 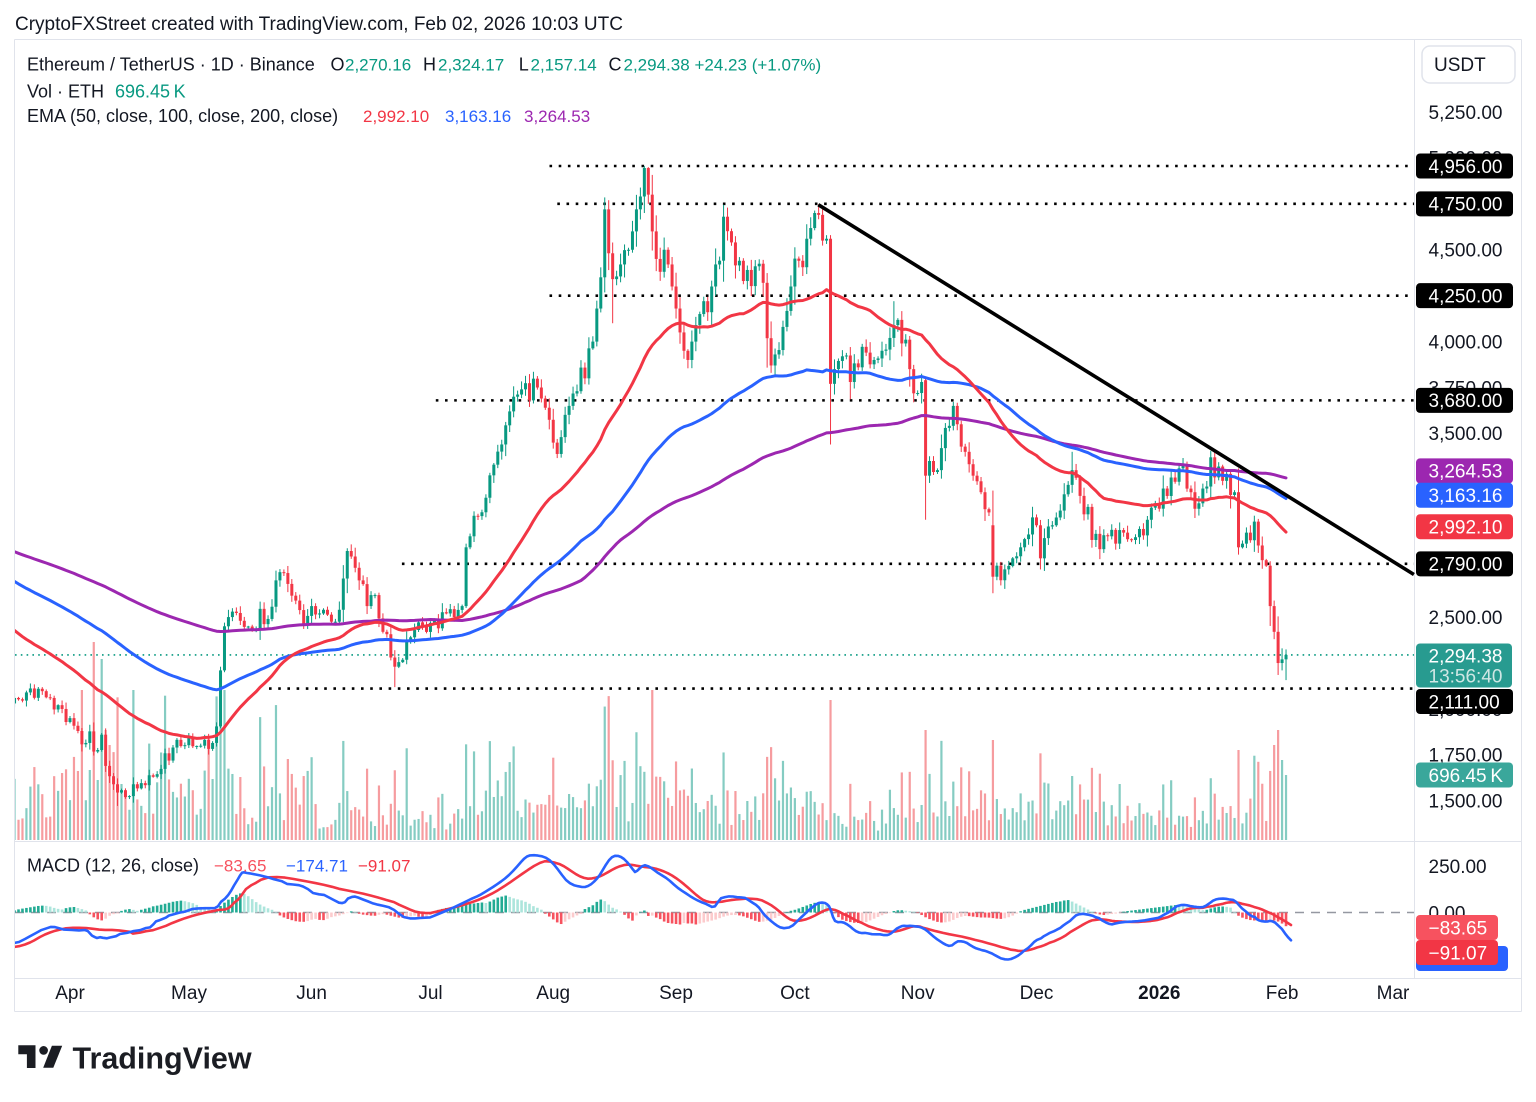 What do you see at coordinates (918, 993) in the screenshot?
I see `svg-text: Nov` at bounding box center [918, 993].